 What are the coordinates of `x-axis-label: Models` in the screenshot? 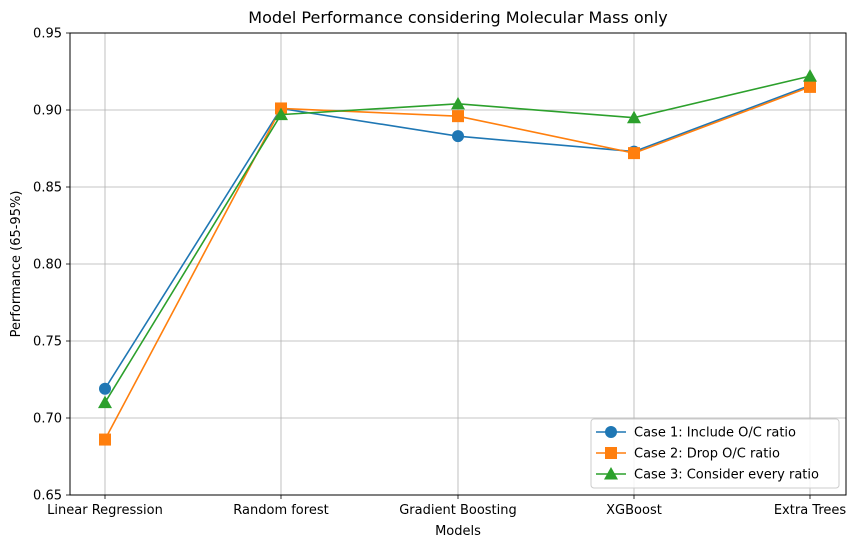 It's located at (458, 531).